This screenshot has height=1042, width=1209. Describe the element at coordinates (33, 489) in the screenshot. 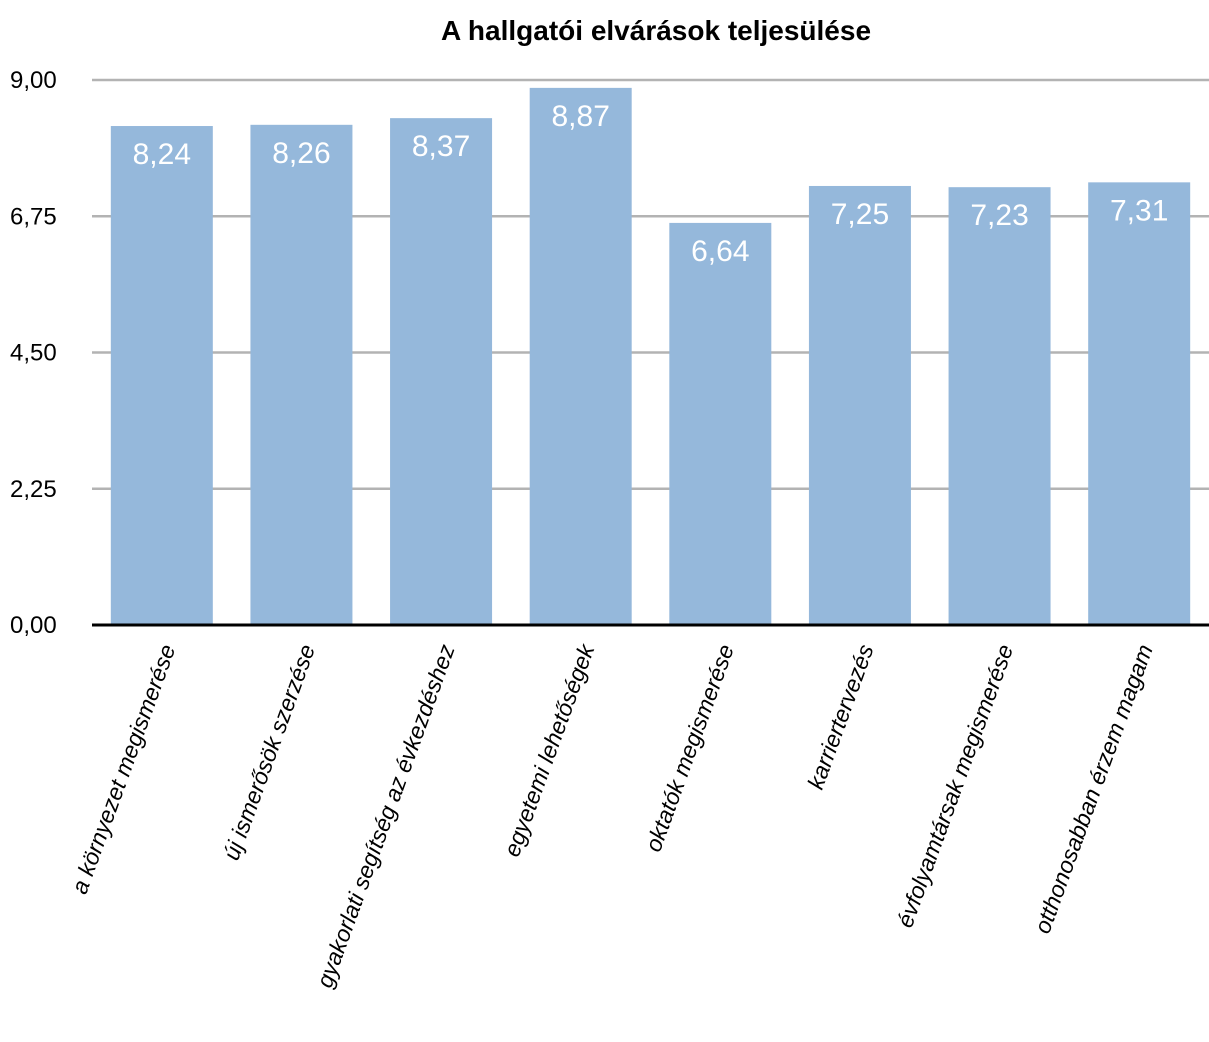

I see `y-tick-label: 2,25` at that location.